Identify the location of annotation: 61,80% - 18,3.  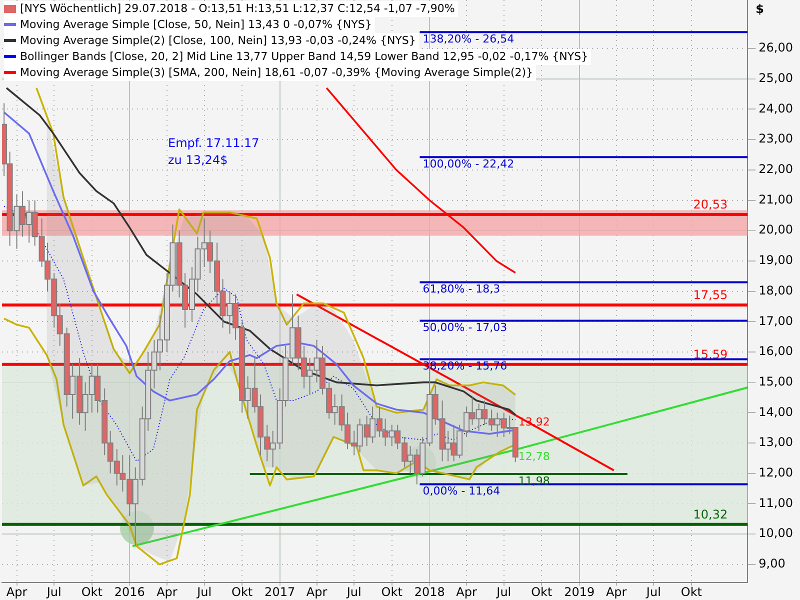
(461, 289).